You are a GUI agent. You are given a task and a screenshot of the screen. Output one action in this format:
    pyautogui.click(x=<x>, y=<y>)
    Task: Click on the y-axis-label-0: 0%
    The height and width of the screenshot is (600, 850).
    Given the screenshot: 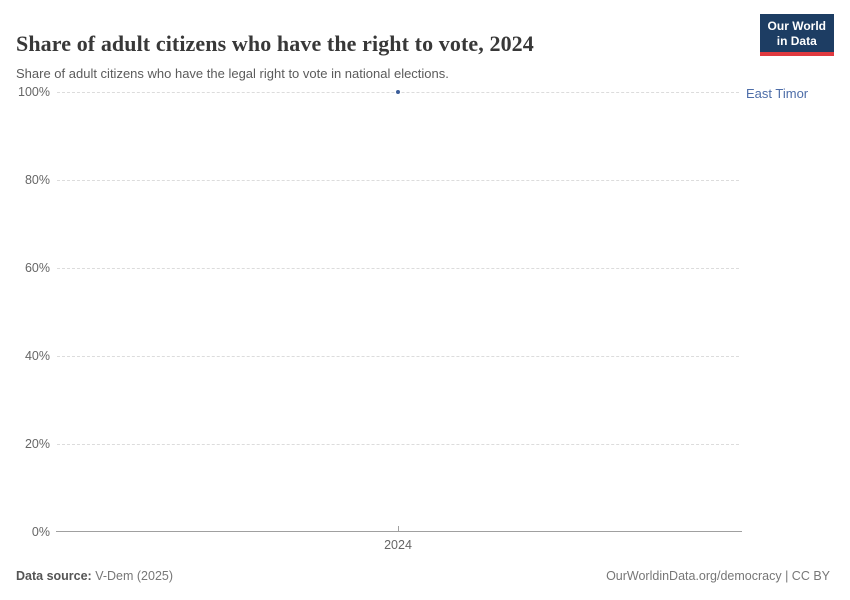 What is the action you would take?
    pyautogui.click(x=40, y=532)
    